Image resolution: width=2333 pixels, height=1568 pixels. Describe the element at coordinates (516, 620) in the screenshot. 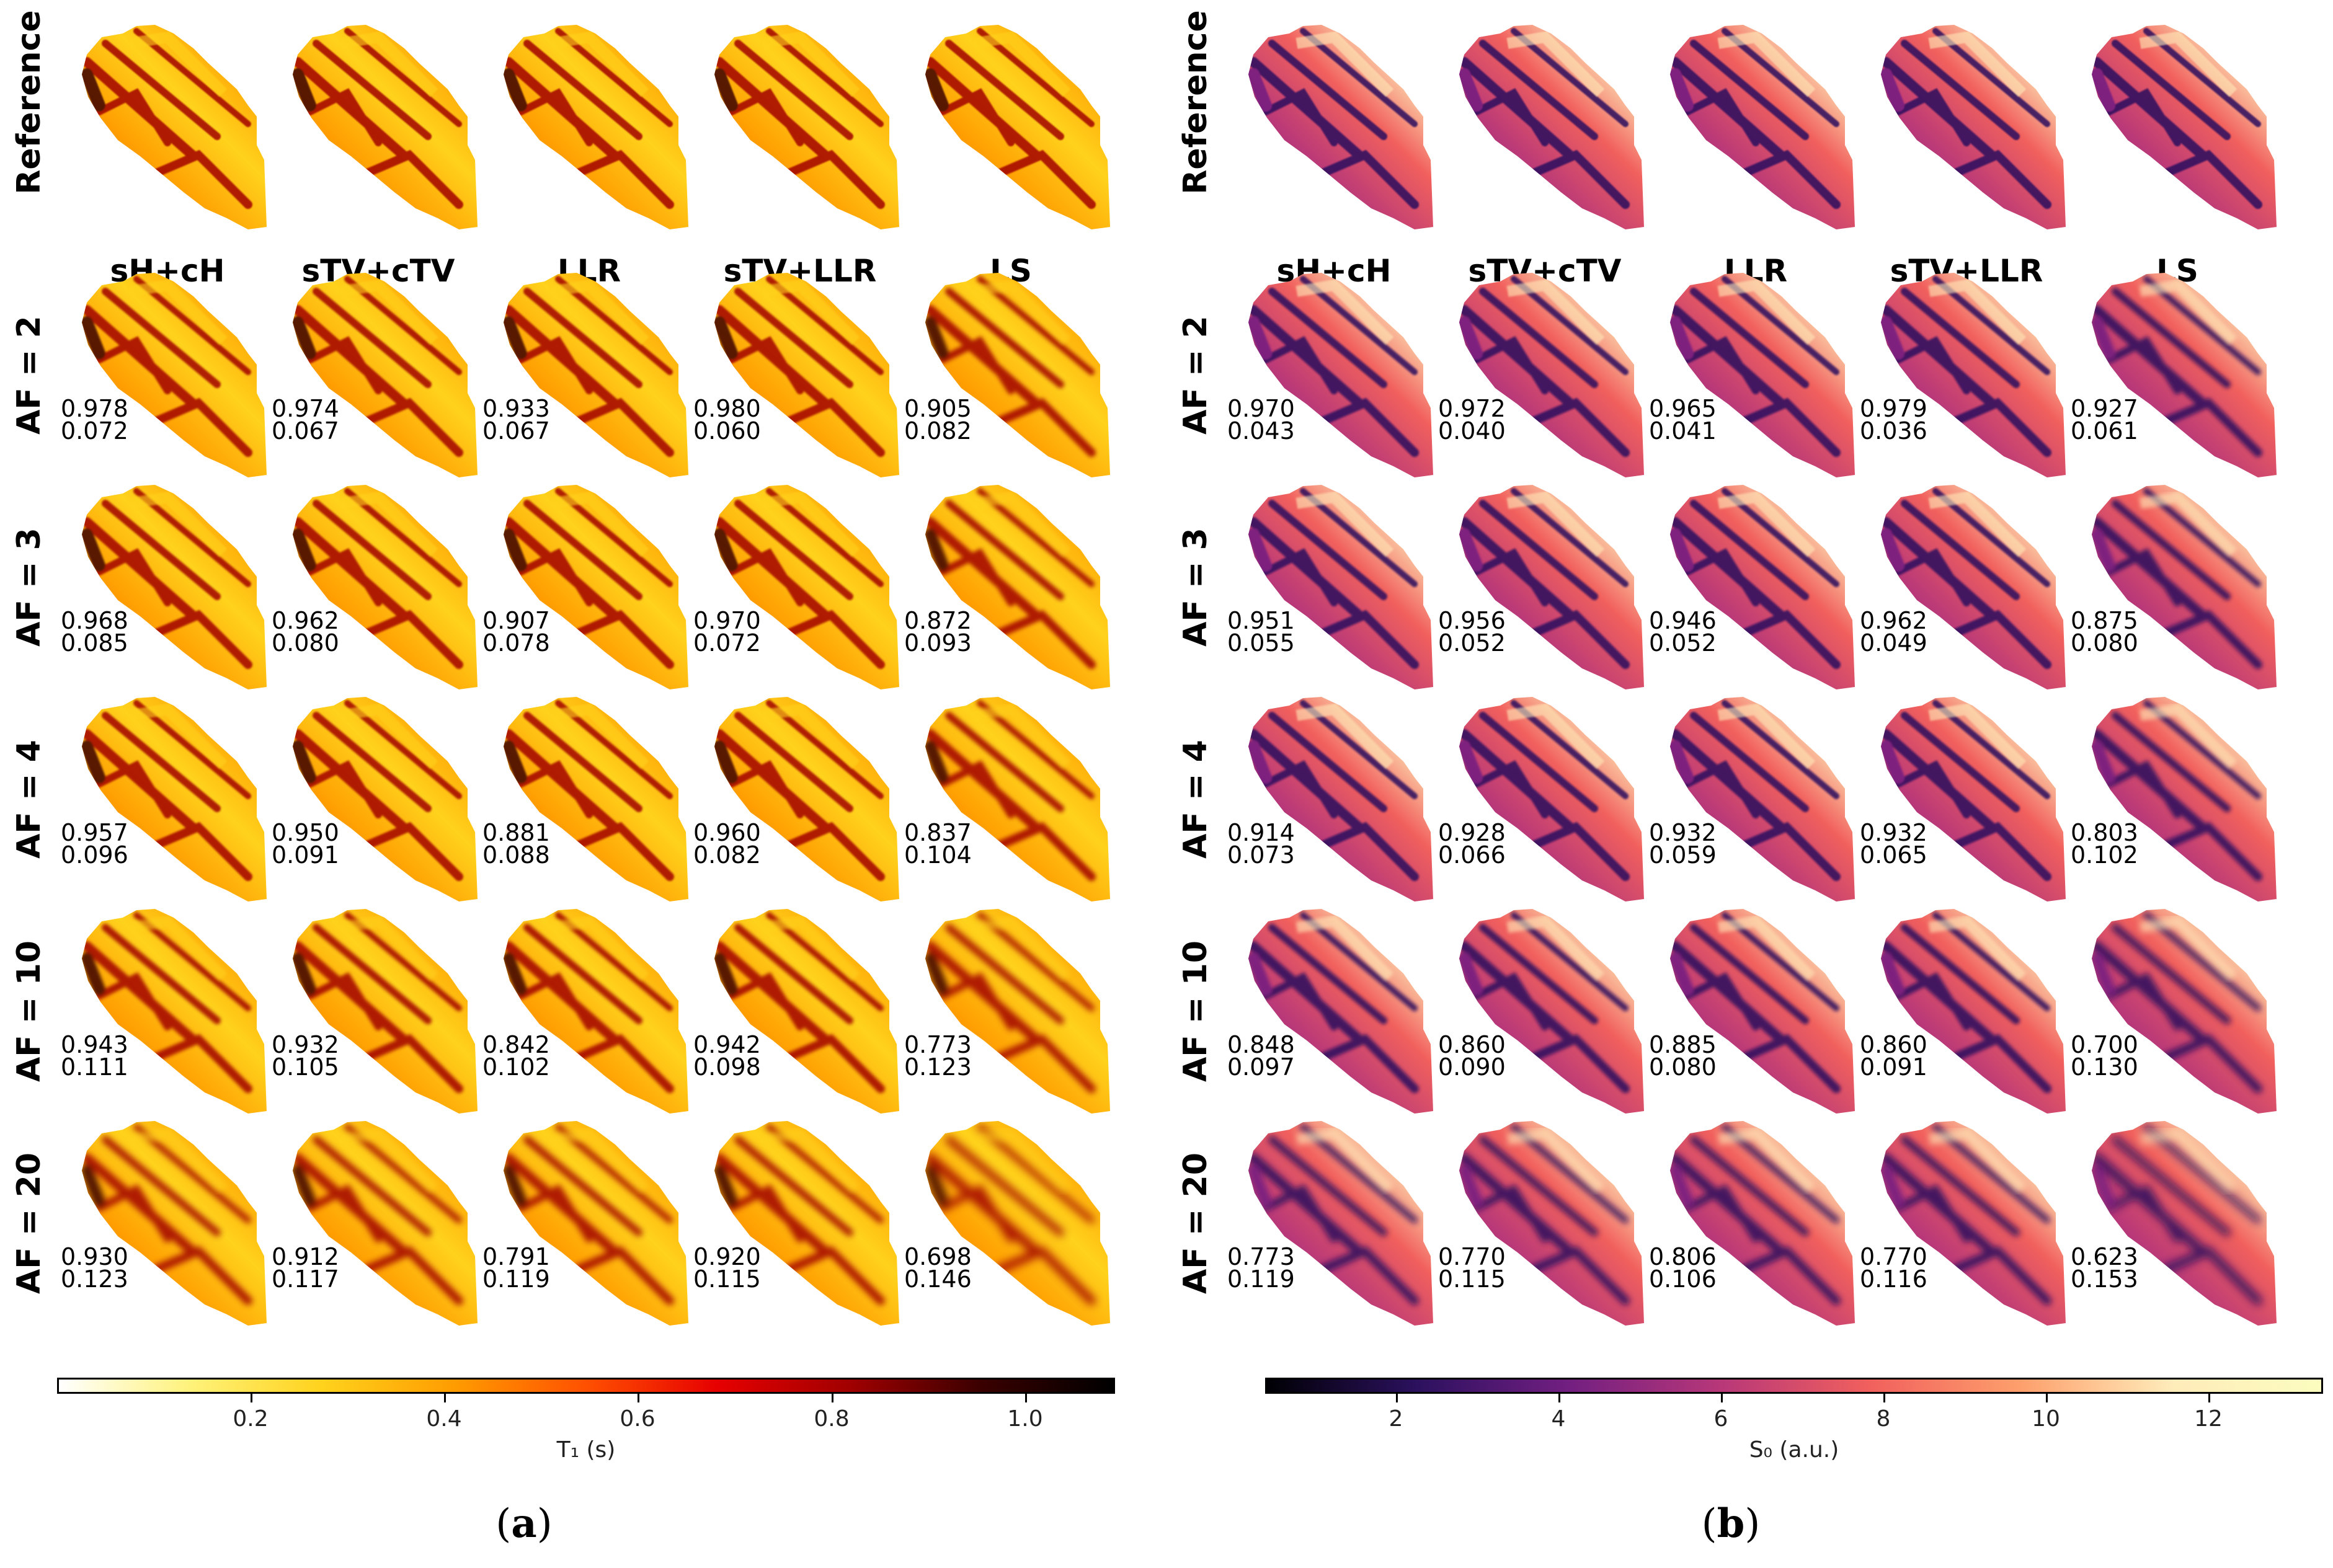

I see `metric-ssim: 0.907` at that location.